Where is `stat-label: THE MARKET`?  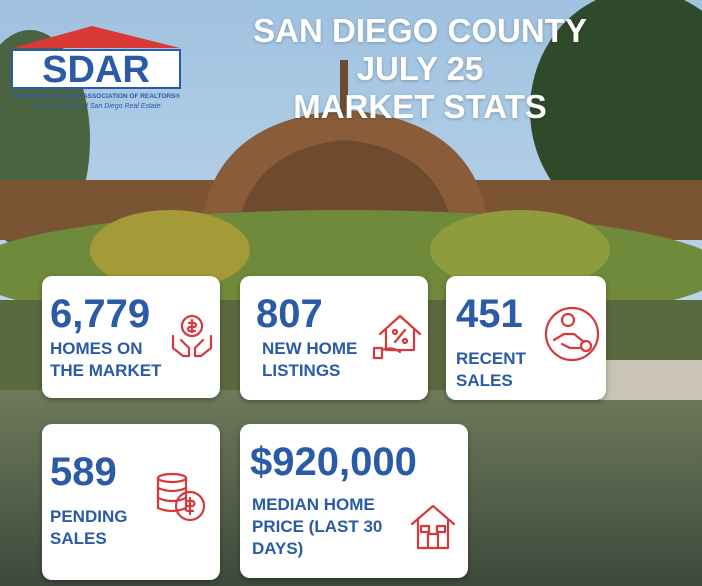 stat-label: THE MARKET is located at coordinates (106, 370).